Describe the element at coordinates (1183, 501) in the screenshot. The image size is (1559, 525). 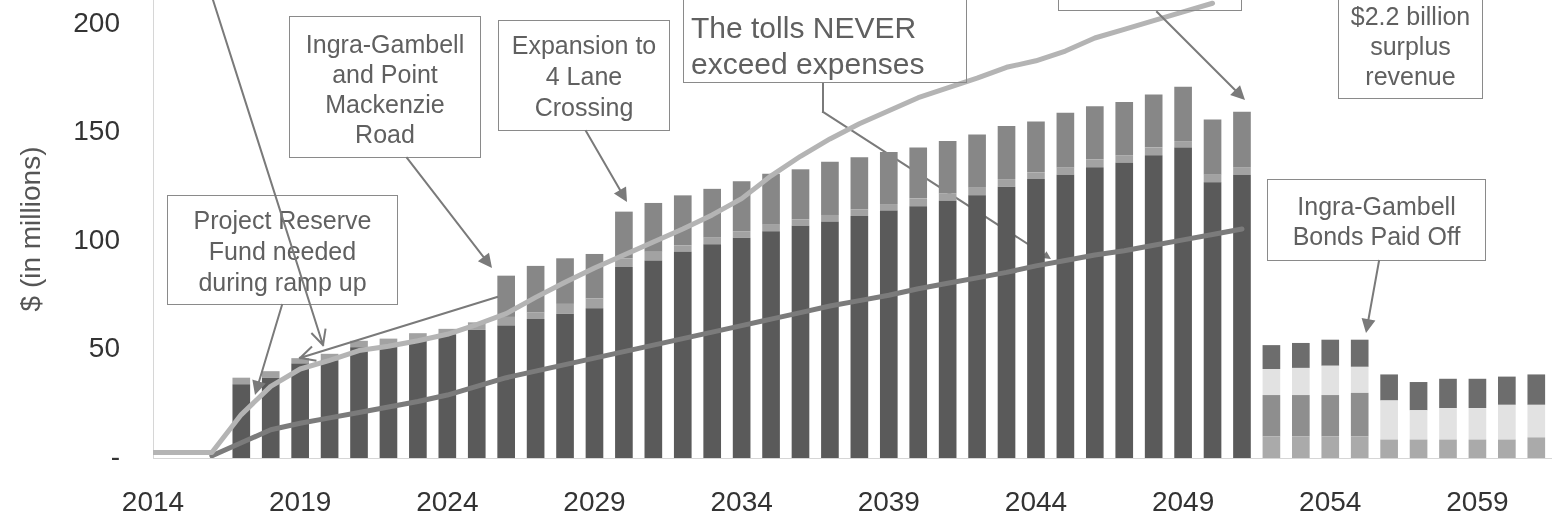
I see `x-tick-label: 2049` at that location.